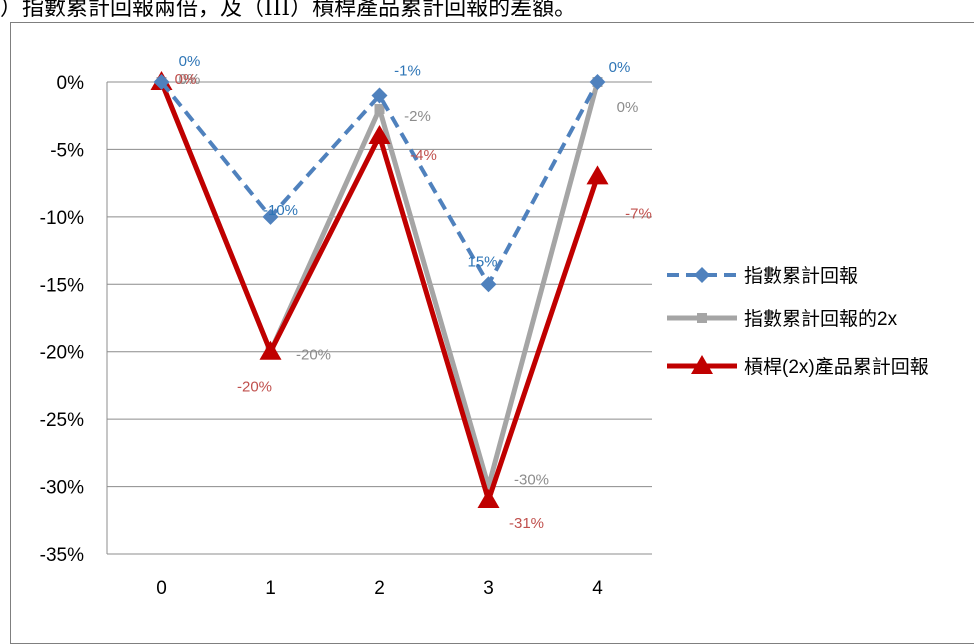  Describe the element at coordinates (417, 116) in the screenshot. I see `data-label: -2%` at that location.